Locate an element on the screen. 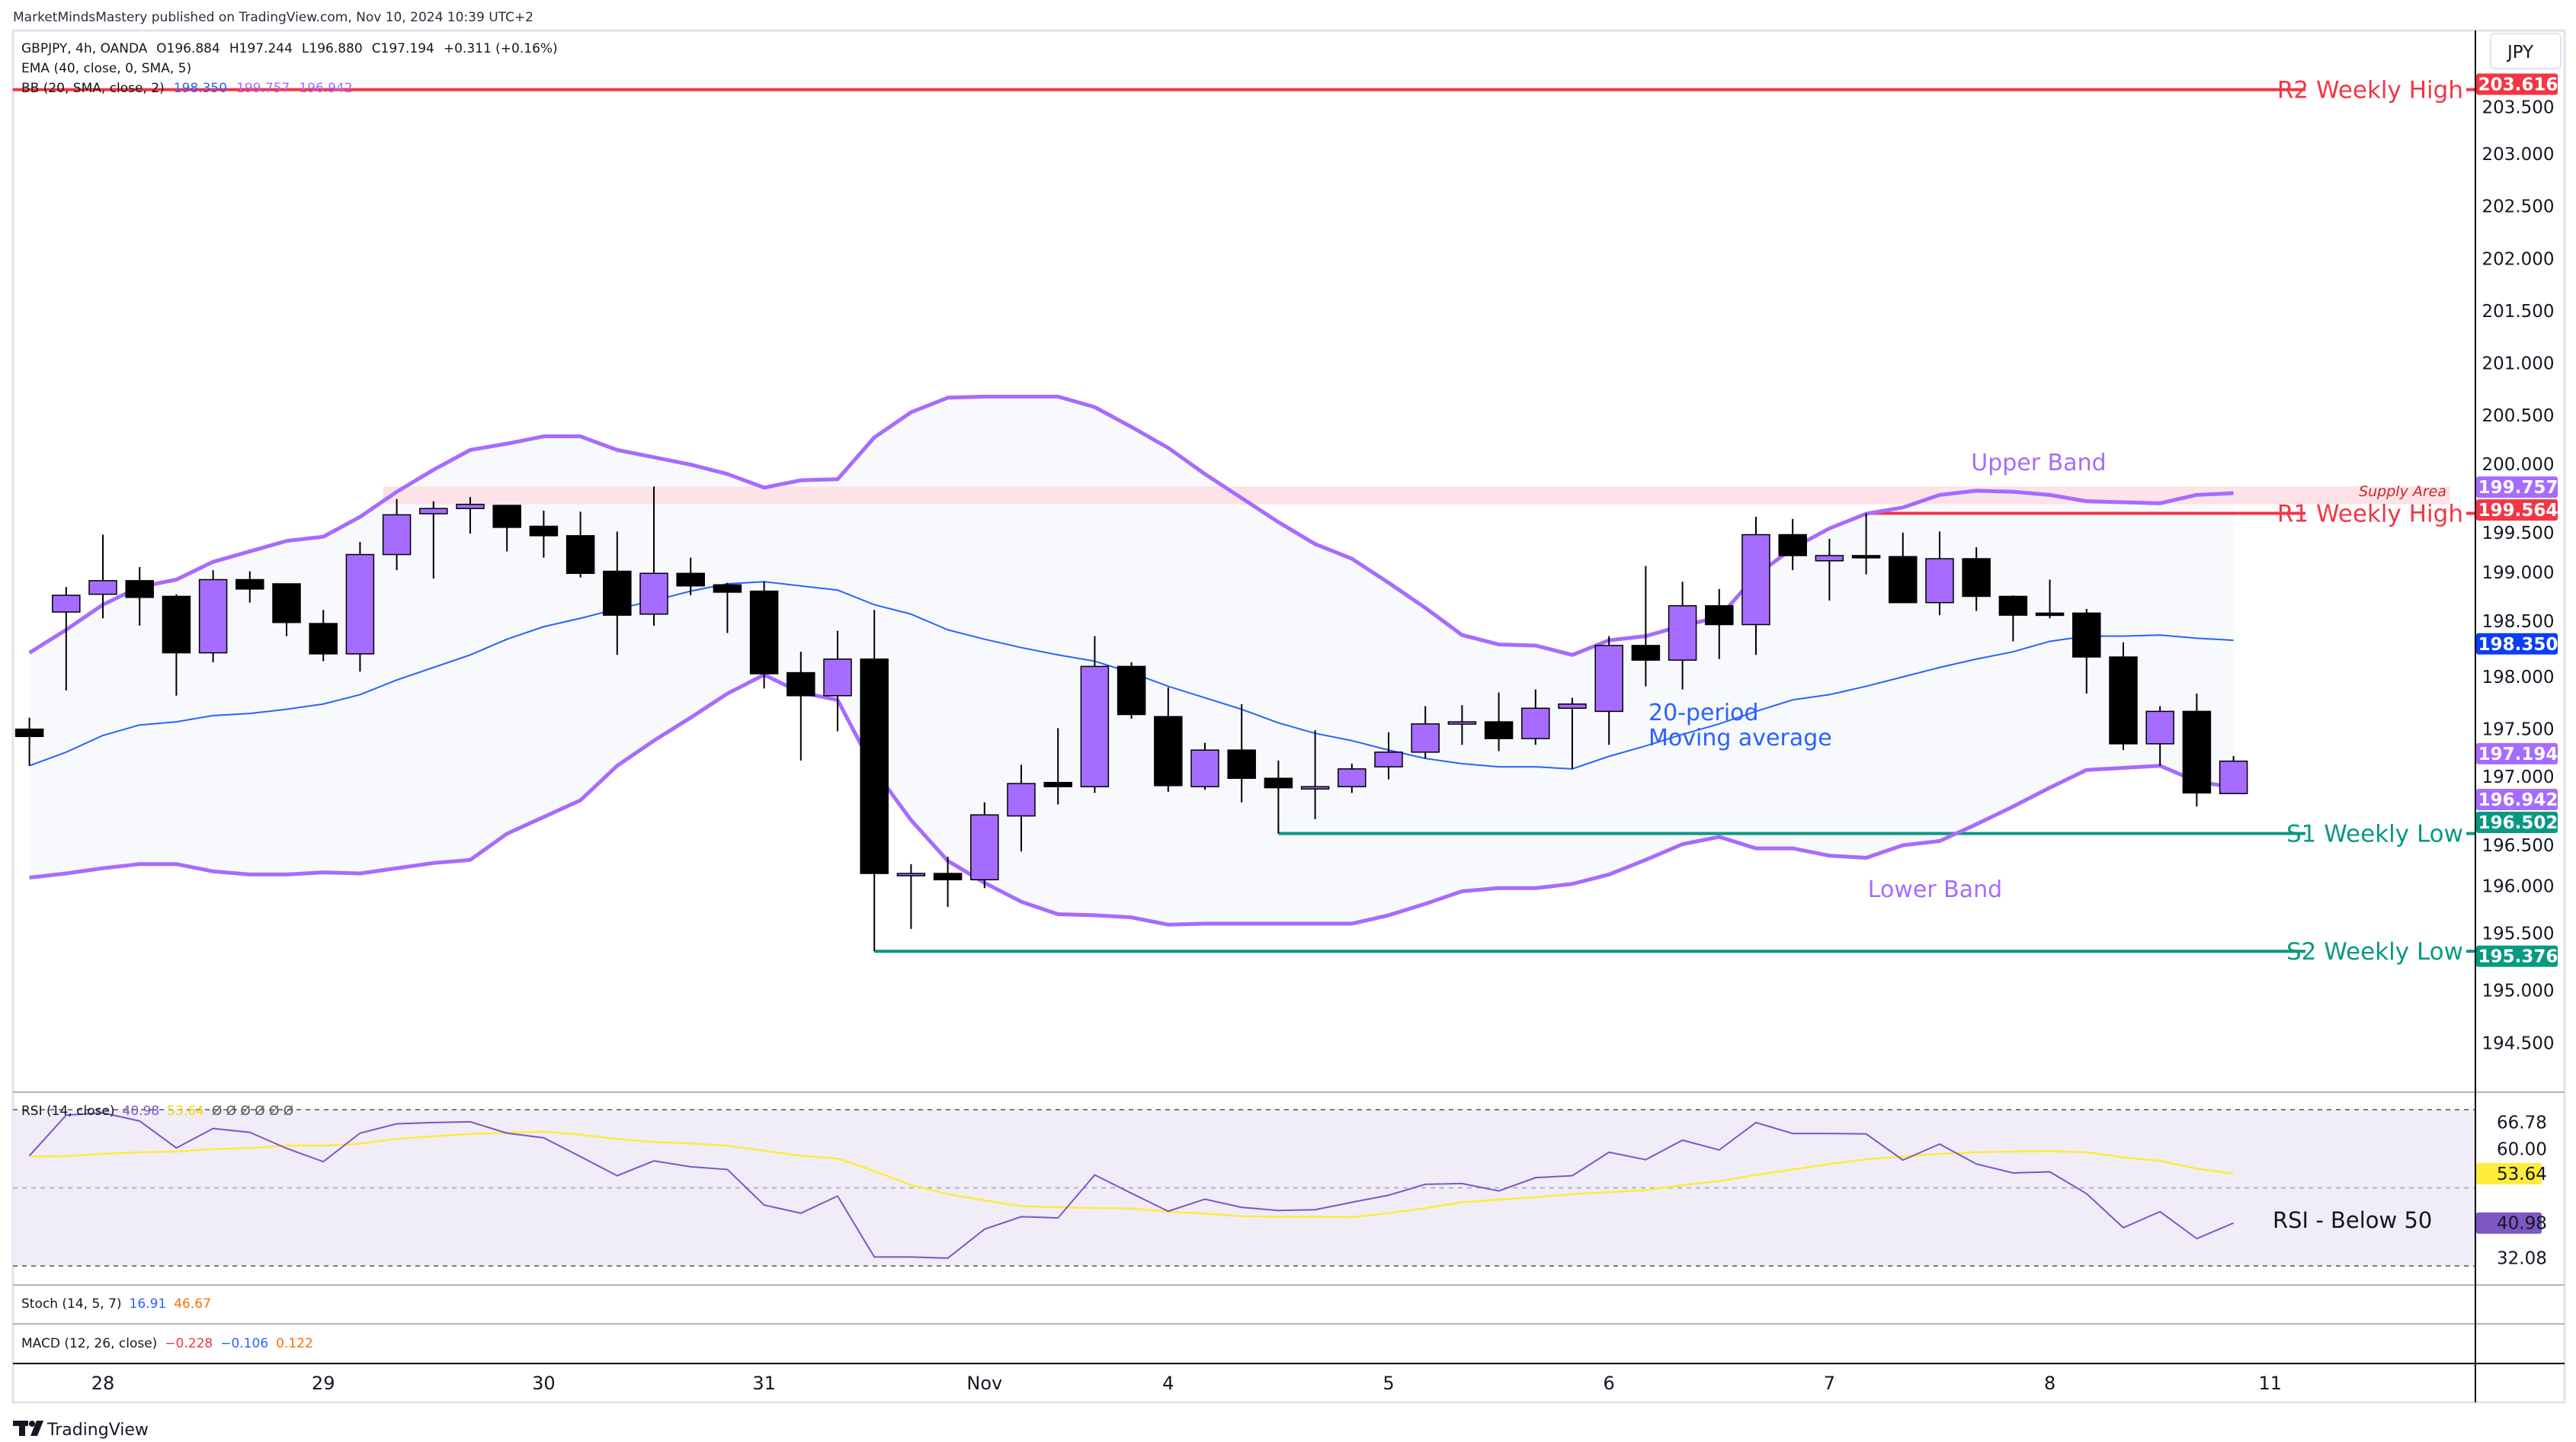 The width and height of the screenshot is (2576, 1442). rsi-tick-label: 60.00 is located at coordinates (2522, 1149).